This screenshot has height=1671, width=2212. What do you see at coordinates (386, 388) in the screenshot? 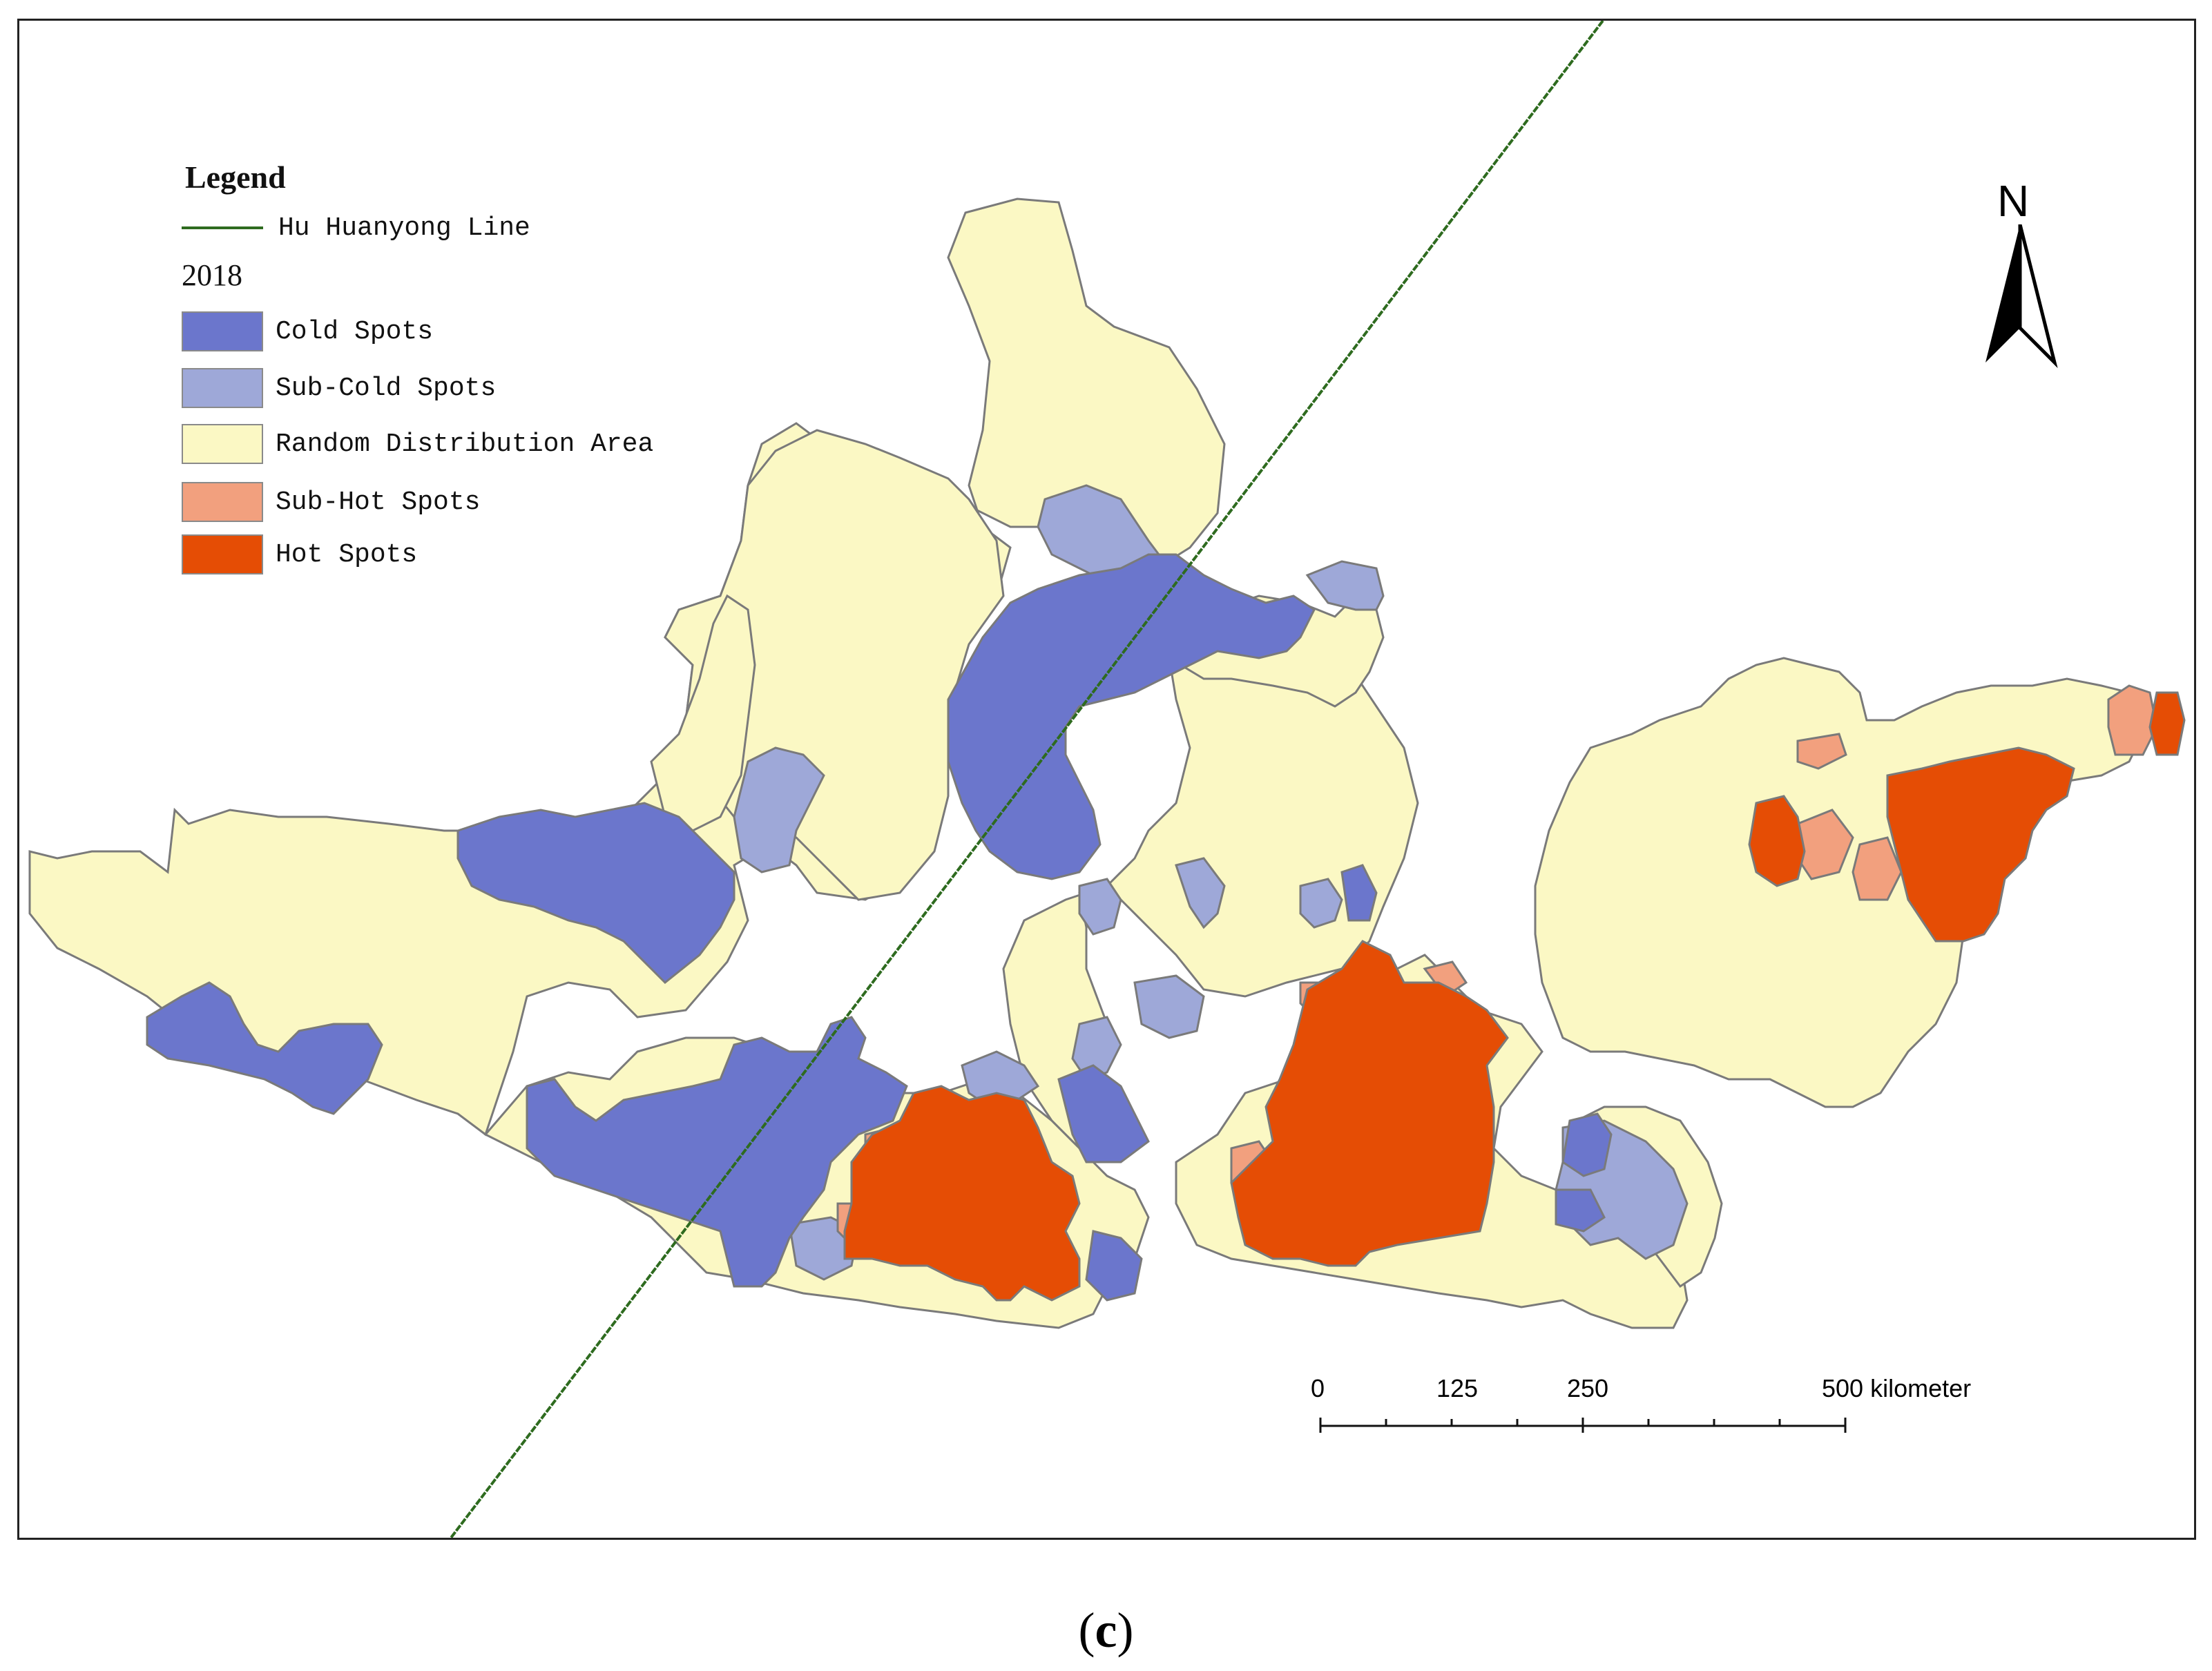
I see `legend-label-sub-cold: Sub-Cold Spots` at bounding box center [386, 388].